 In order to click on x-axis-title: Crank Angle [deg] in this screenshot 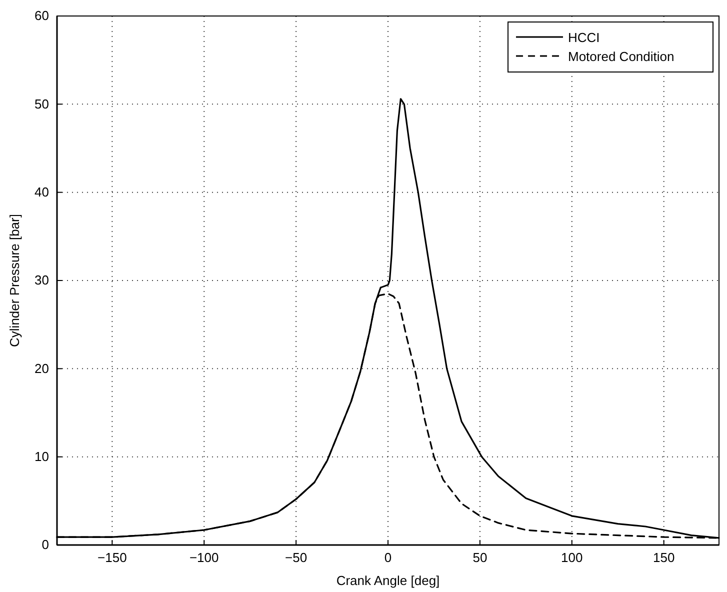, I will do `click(388, 580)`.